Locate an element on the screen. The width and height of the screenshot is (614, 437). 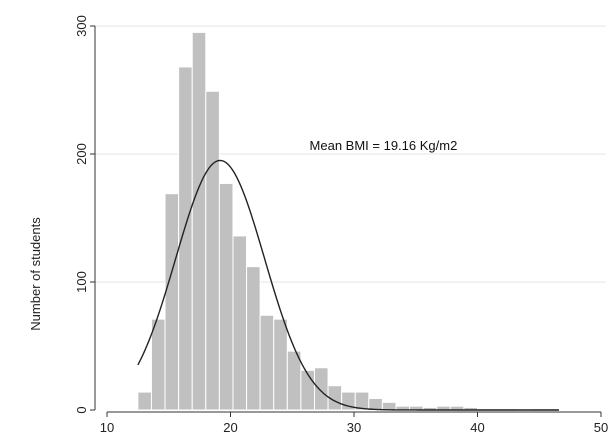
y-tick-label: 300 is located at coordinates (81, 26).